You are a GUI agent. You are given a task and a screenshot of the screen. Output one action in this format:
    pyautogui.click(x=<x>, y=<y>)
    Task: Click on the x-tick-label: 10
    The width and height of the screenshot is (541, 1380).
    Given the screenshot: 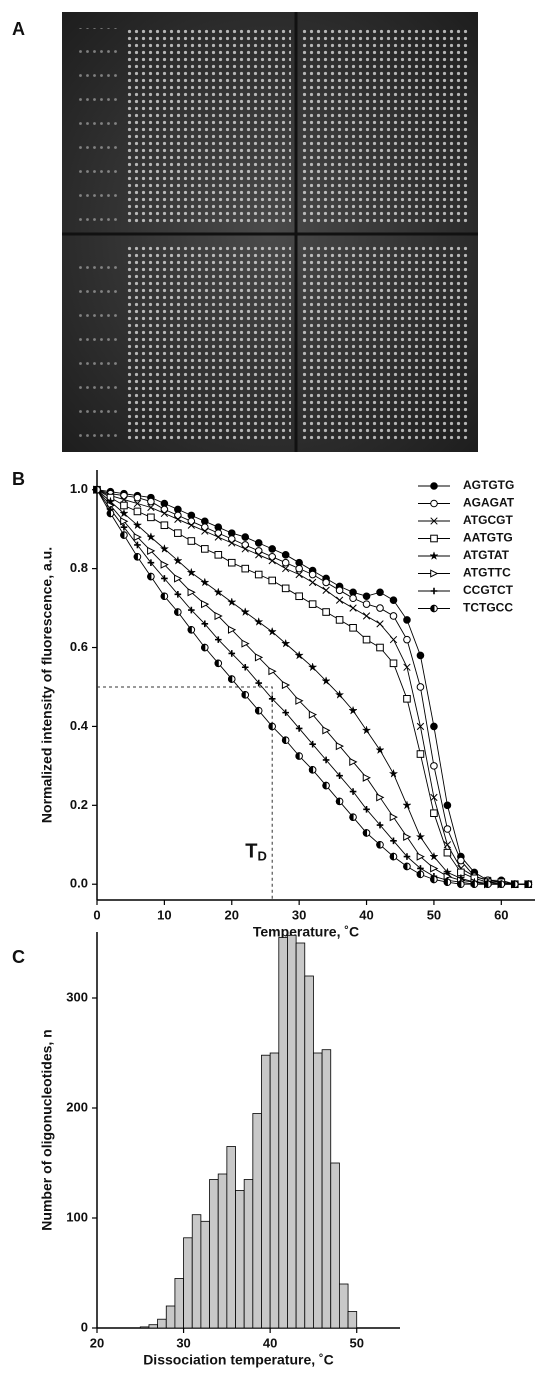 What is the action you would take?
    pyautogui.click(x=164, y=914)
    